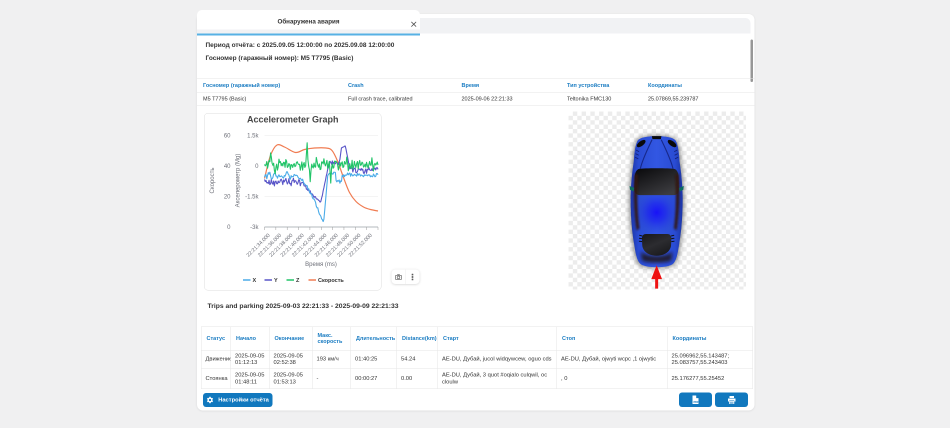  Describe the element at coordinates (276, 281) in the screenshot. I see `svg-text: Y` at that location.